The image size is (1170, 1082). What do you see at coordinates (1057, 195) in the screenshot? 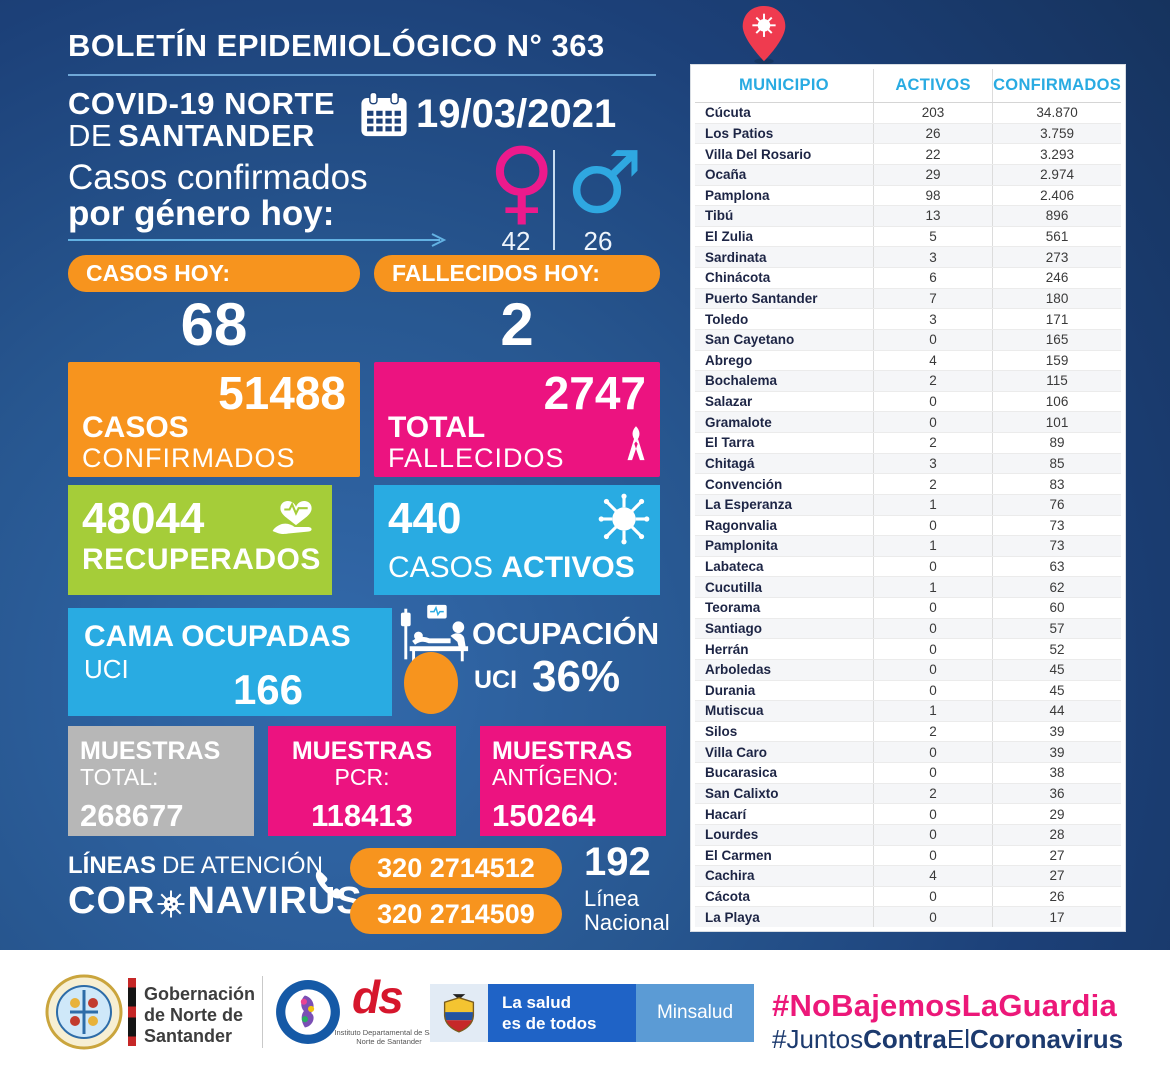
I see `confirmados-cell: 2.406` at bounding box center [1057, 195].